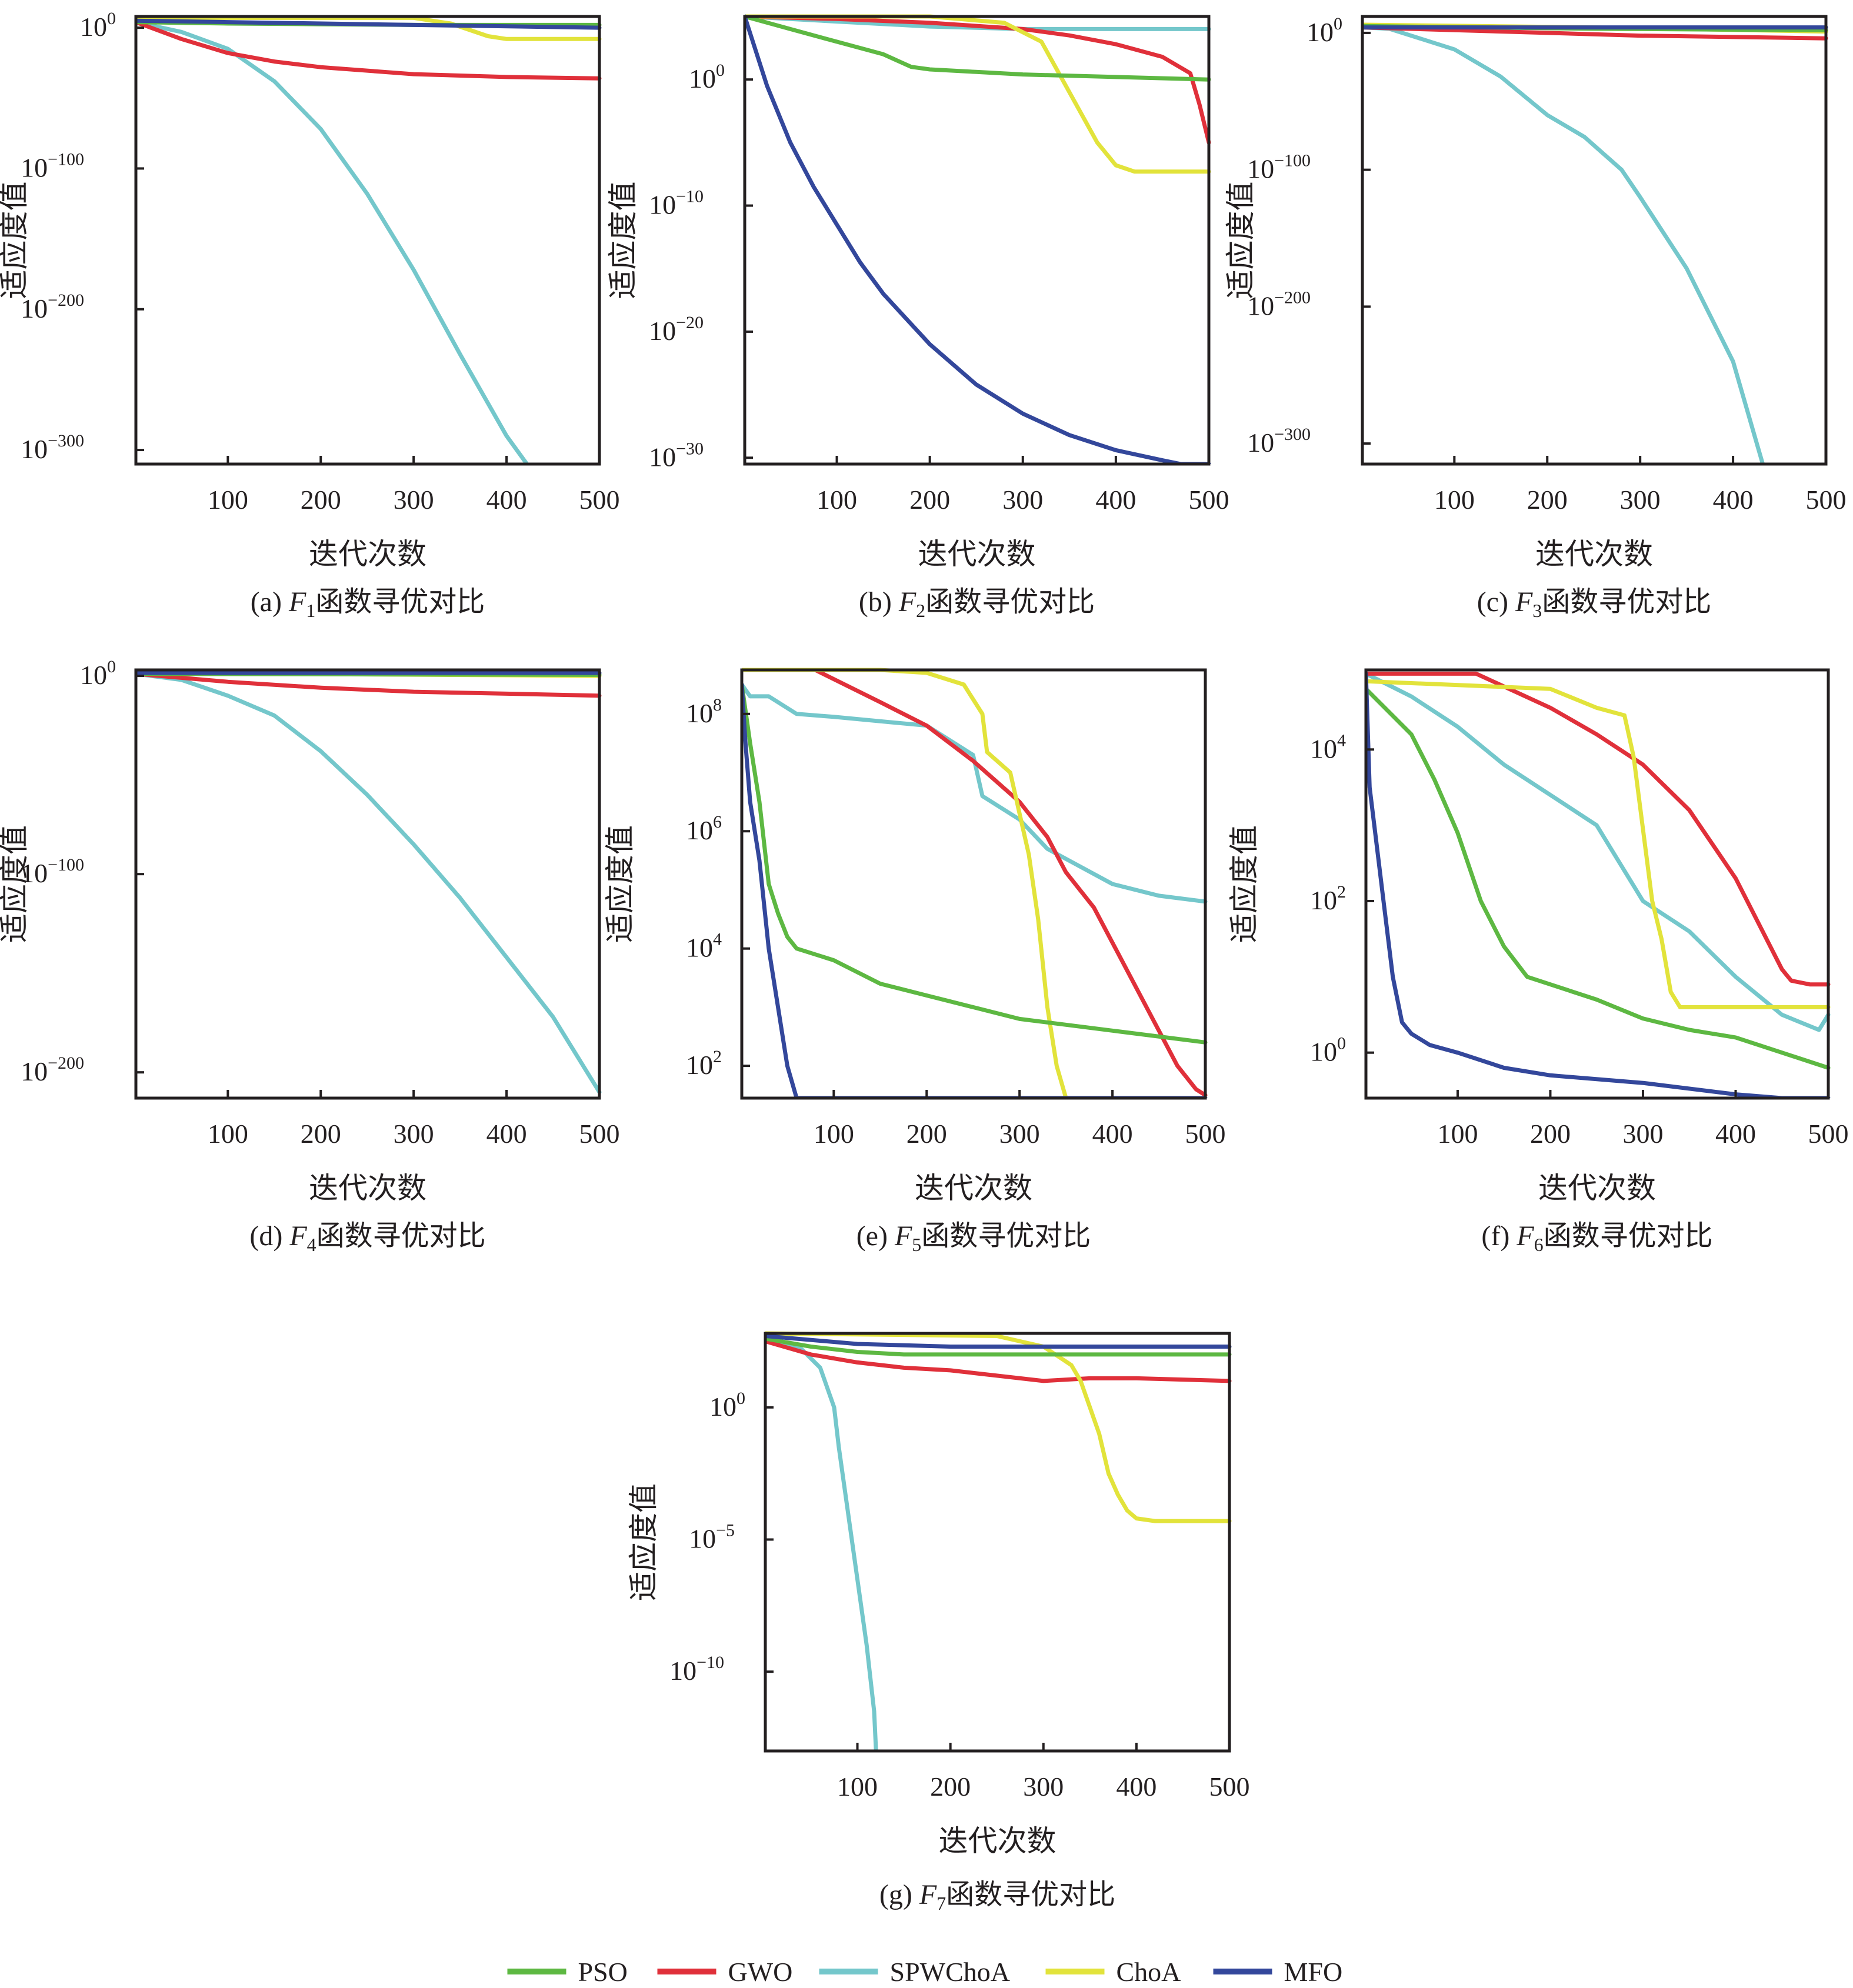 The height and width of the screenshot is (1988, 1853). I want to click on legend-label: PSO, so click(603, 1972).